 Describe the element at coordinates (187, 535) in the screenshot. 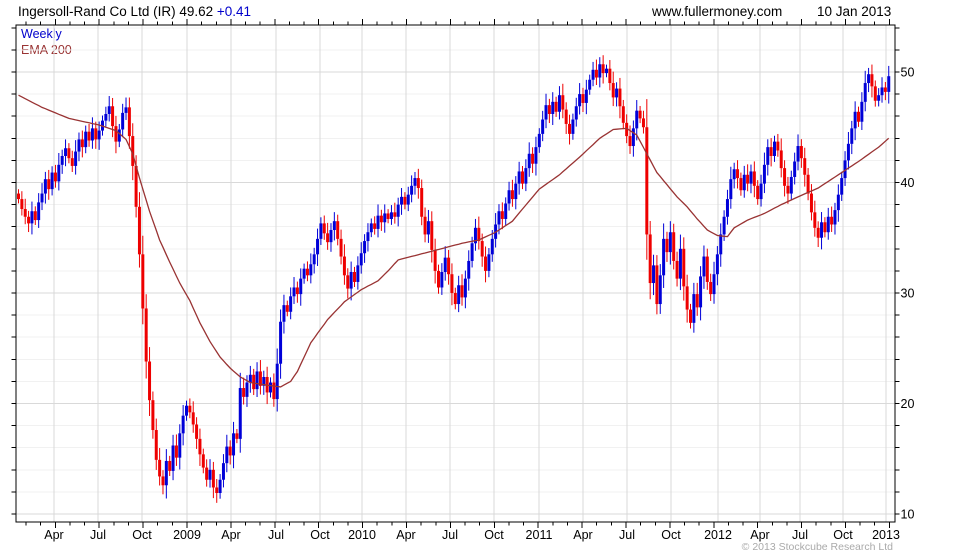

I see `svg-text: 2009` at that location.